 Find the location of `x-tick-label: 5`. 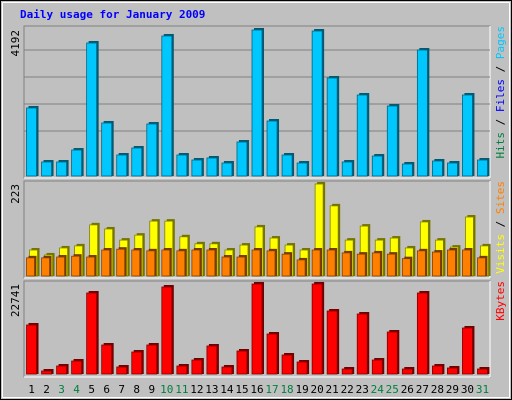

x-tick-label: 5 is located at coordinates (91, 389).